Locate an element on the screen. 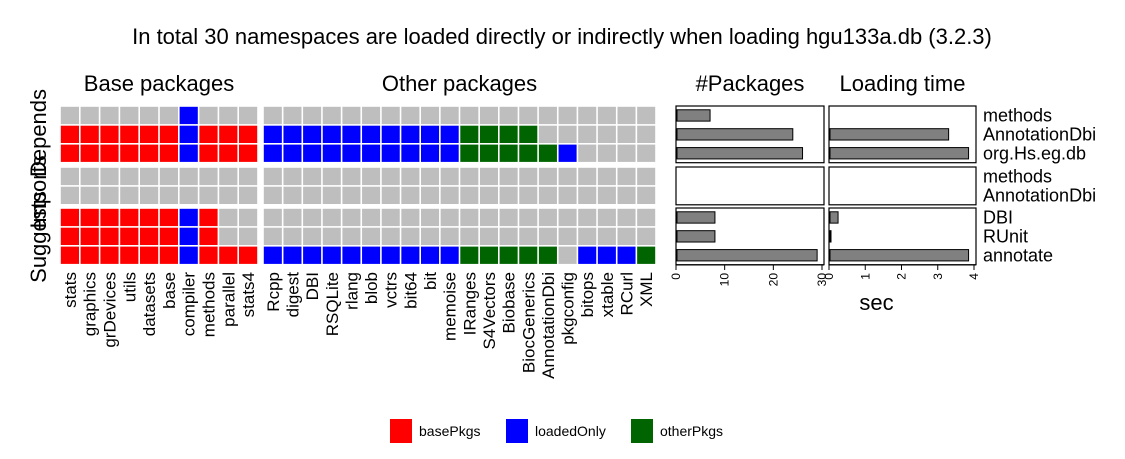 This screenshot has height=459, width=1125. tile-suggests-RUnit-DBI is located at coordinates (312, 236).